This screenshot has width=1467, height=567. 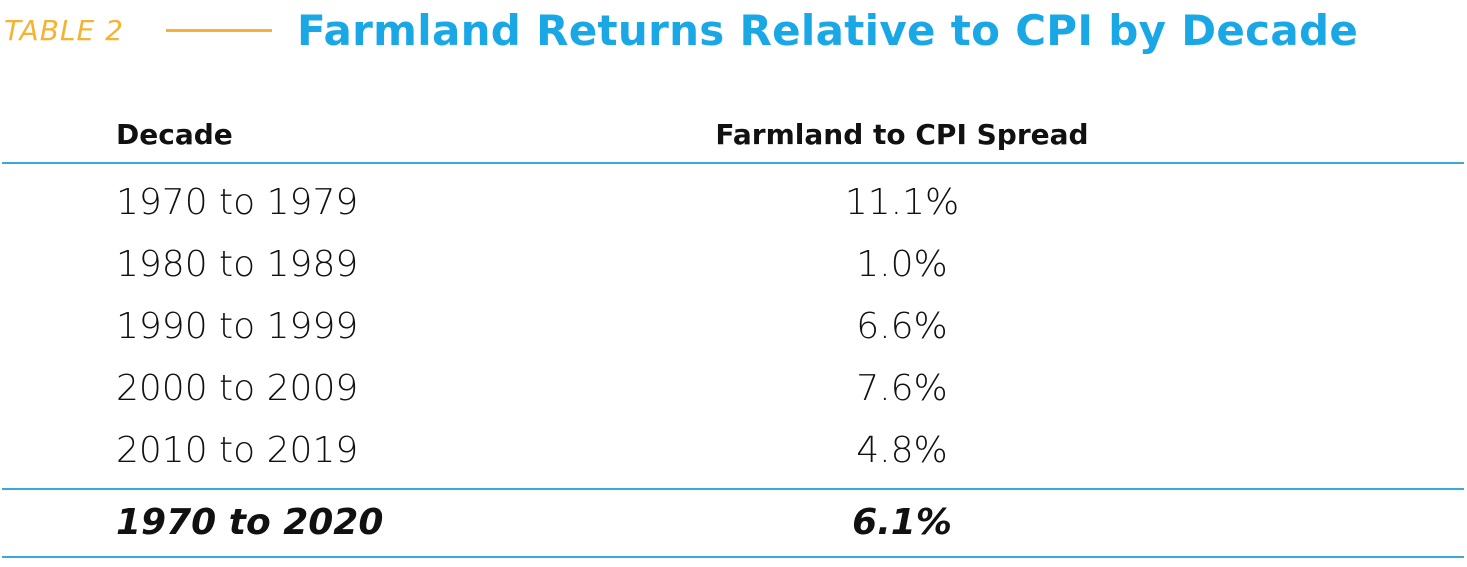 What do you see at coordinates (237, 450) in the screenshot?
I see `decade-cell: 2010 to 2019` at bounding box center [237, 450].